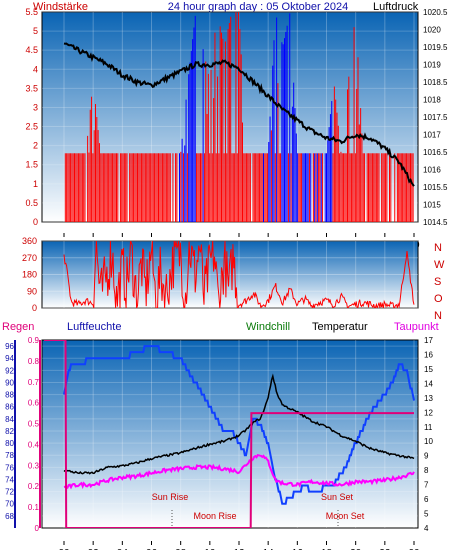  What do you see at coordinates (432, 30) in the screenshot?
I see `pressure-tick: 1020` at bounding box center [432, 30].